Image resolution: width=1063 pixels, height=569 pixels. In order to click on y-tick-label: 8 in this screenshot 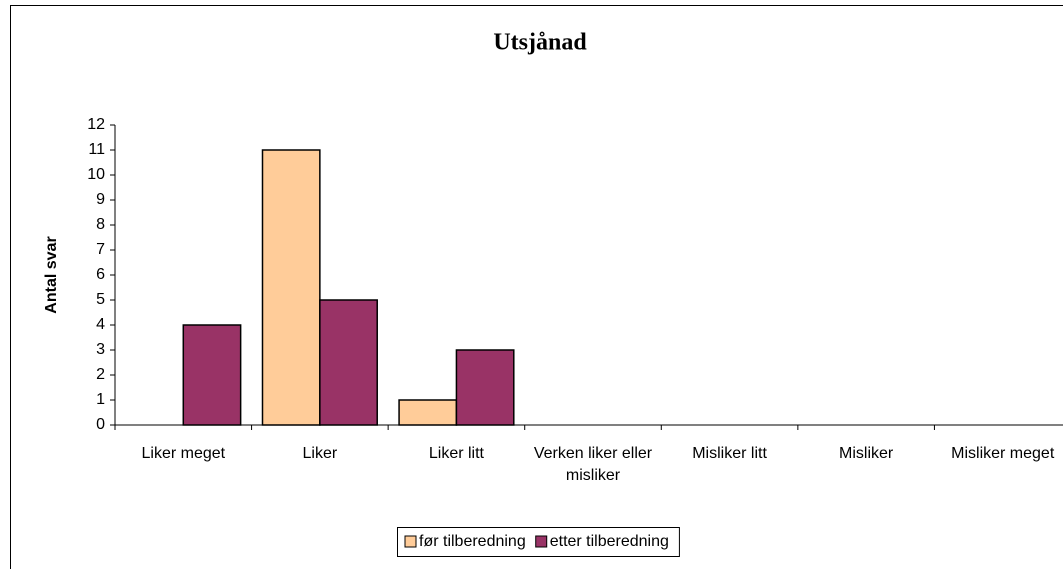, I will do `click(100, 224)`.